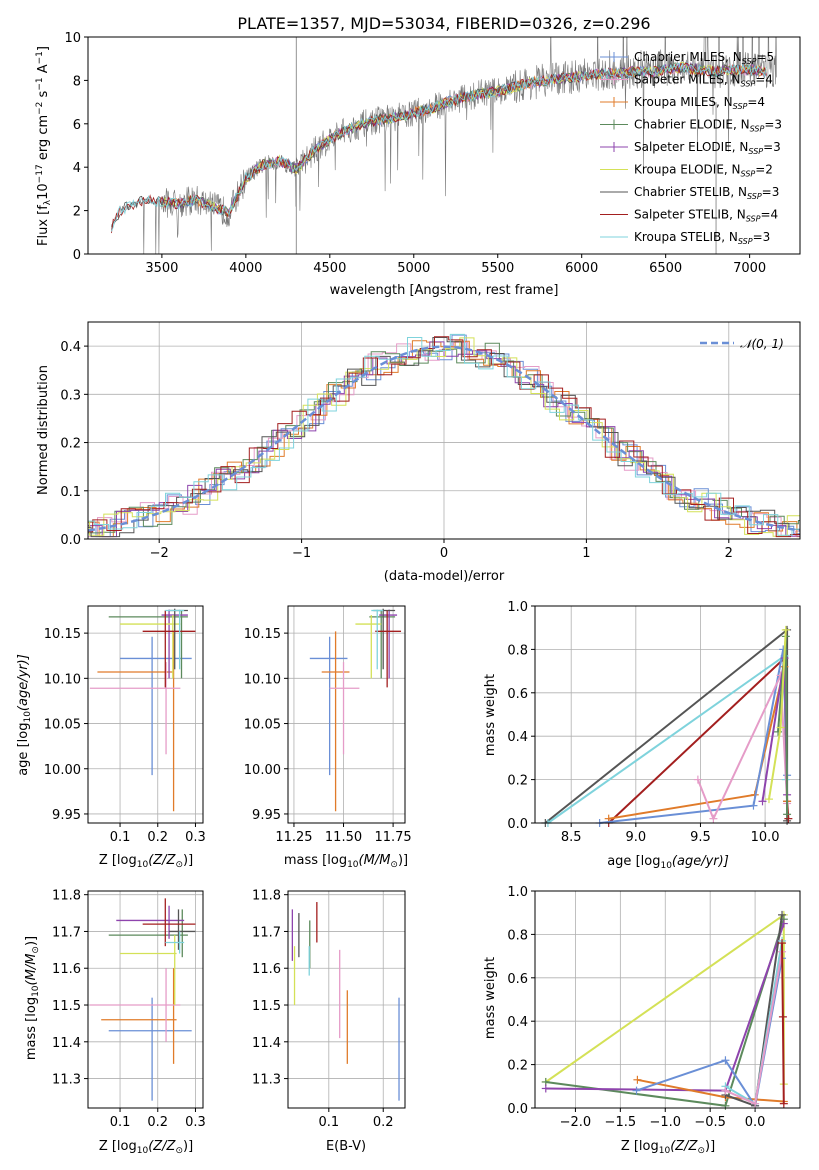 This screenshot has width=819, height=1170. What do you see at coordinates (146, 861) in the screenshot?
I see `z-age-x-label: Z [log10(Z/Z⊙)]` at bounding box center [146, 861].